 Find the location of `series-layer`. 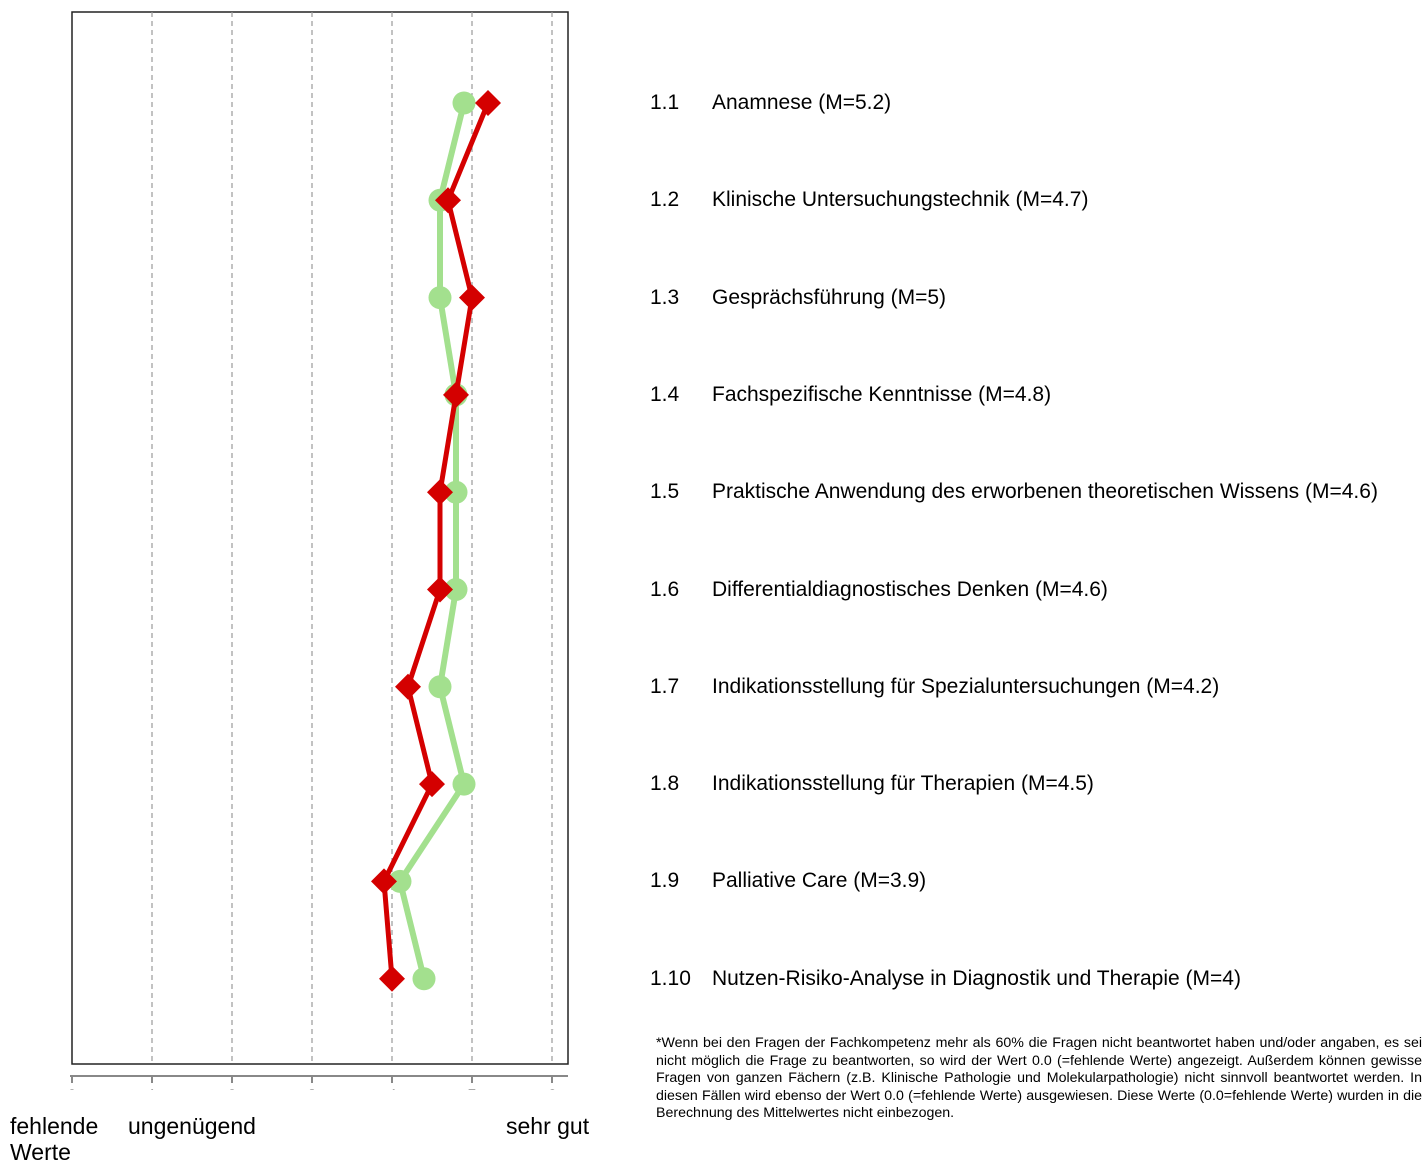

series-layer is located at coordinates (436, 541).